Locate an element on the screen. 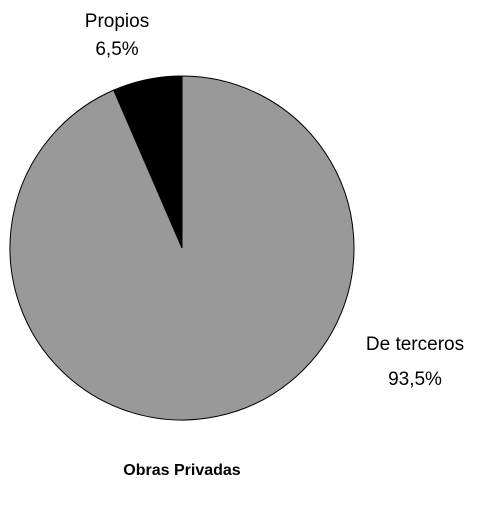 The height and width of the screenshot is (509, 479). slice-value-label: 93,5% is located at coordinates (415, 379).